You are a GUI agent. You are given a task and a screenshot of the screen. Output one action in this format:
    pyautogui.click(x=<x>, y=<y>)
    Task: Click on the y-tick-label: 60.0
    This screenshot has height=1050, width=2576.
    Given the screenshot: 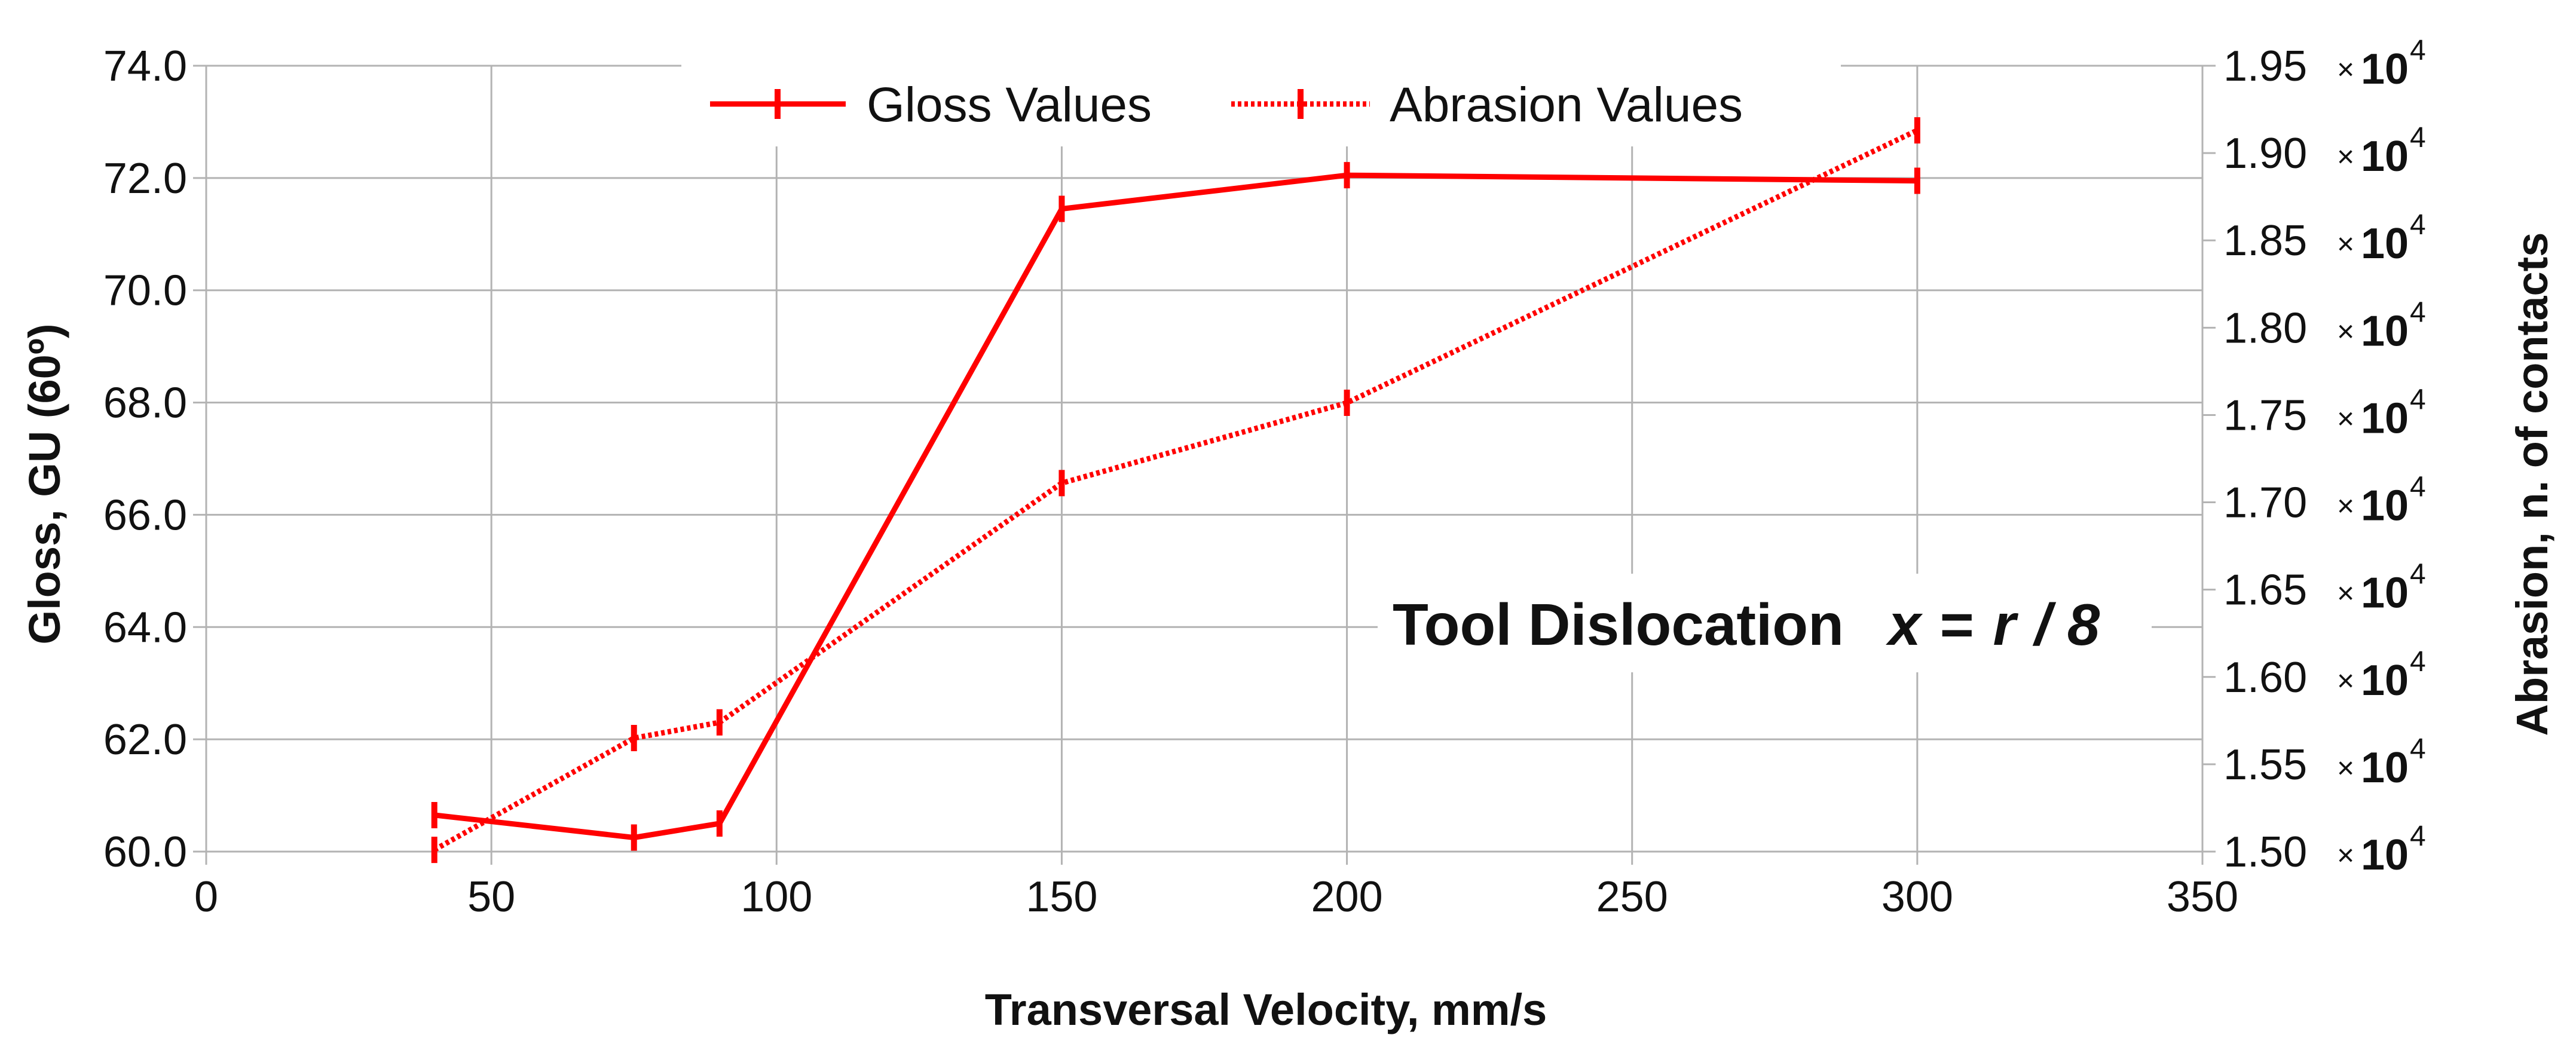 What is the action you would take?
    pyautogui.click(x=145, y=852)
    